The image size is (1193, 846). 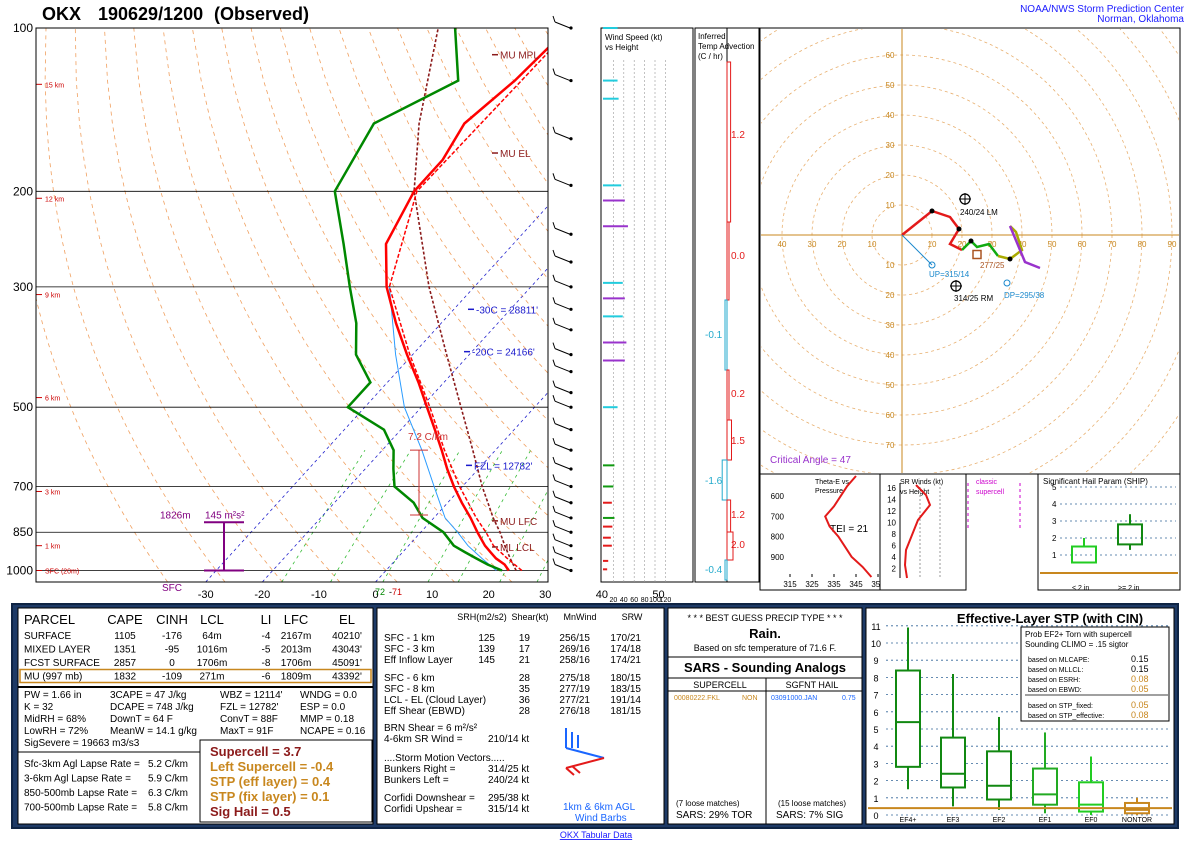 I want to click on parcel-cell: 45091', so click(x=347, y=663).